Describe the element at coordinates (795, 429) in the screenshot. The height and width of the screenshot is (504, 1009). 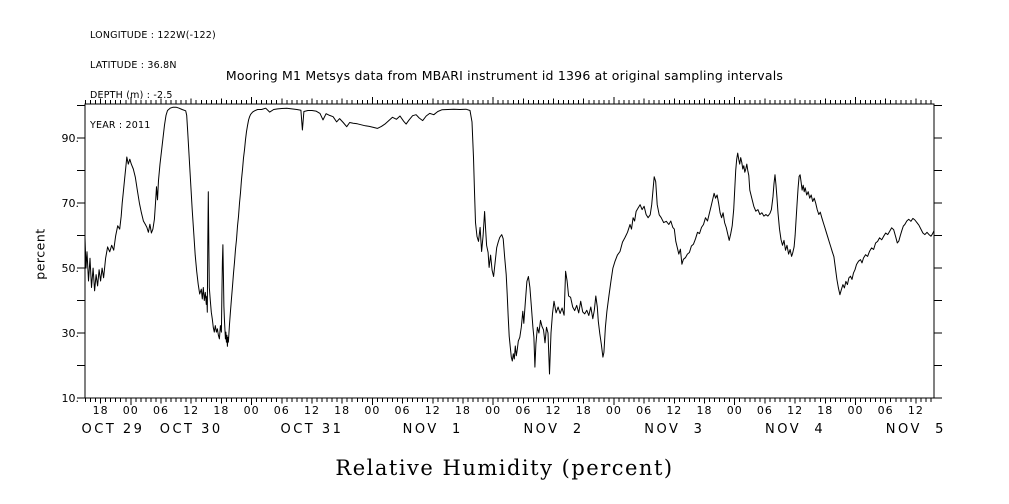
I see `x-date-label: NOV 4` at that location.